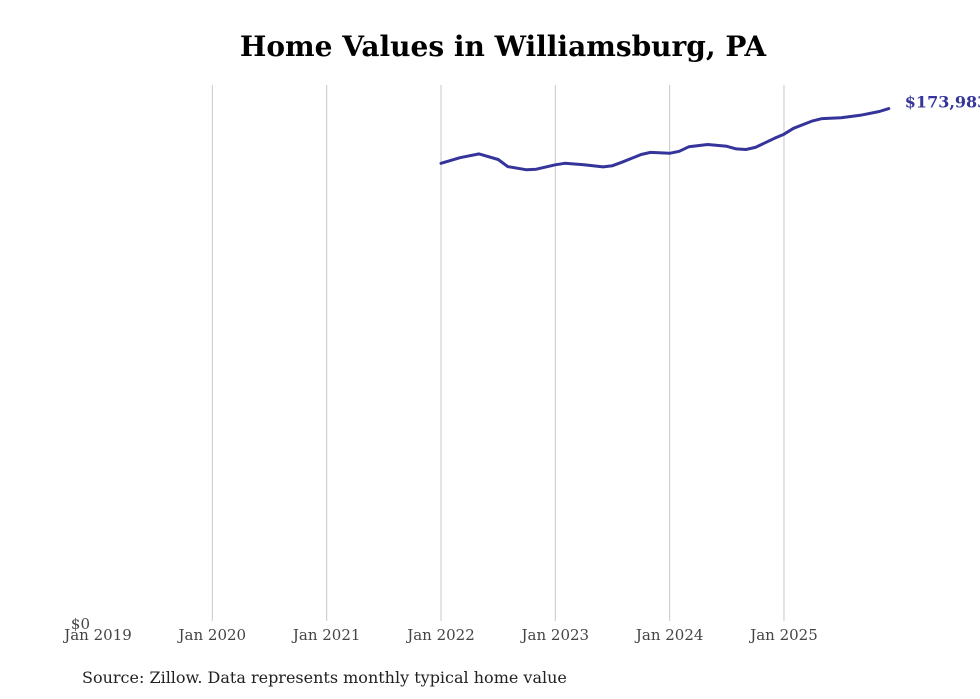  What do you see at coordinates (942, 102) in the screenshot?
I see `end-value-label: $173,983` at bounding box center [942, 102].